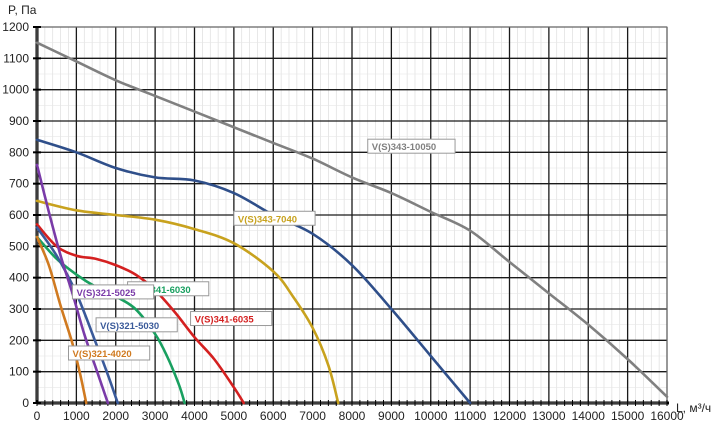 The image size is (720, 435). Describe the element at coordinates (391, 416) in the screenshot. I see `x-tick-label: 9000` at that location.